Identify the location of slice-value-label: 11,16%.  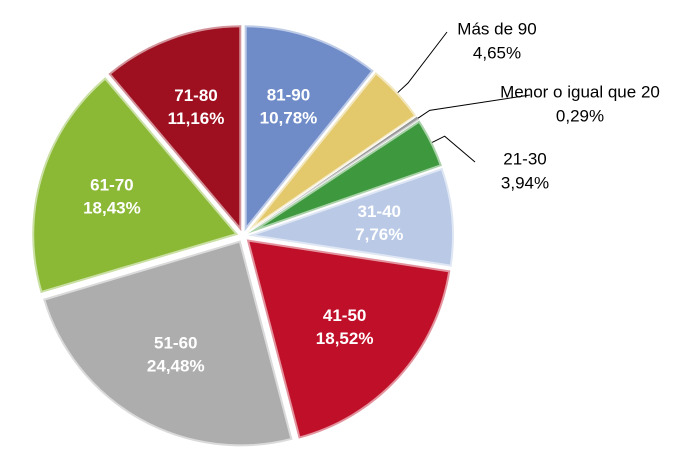
(196, 118).